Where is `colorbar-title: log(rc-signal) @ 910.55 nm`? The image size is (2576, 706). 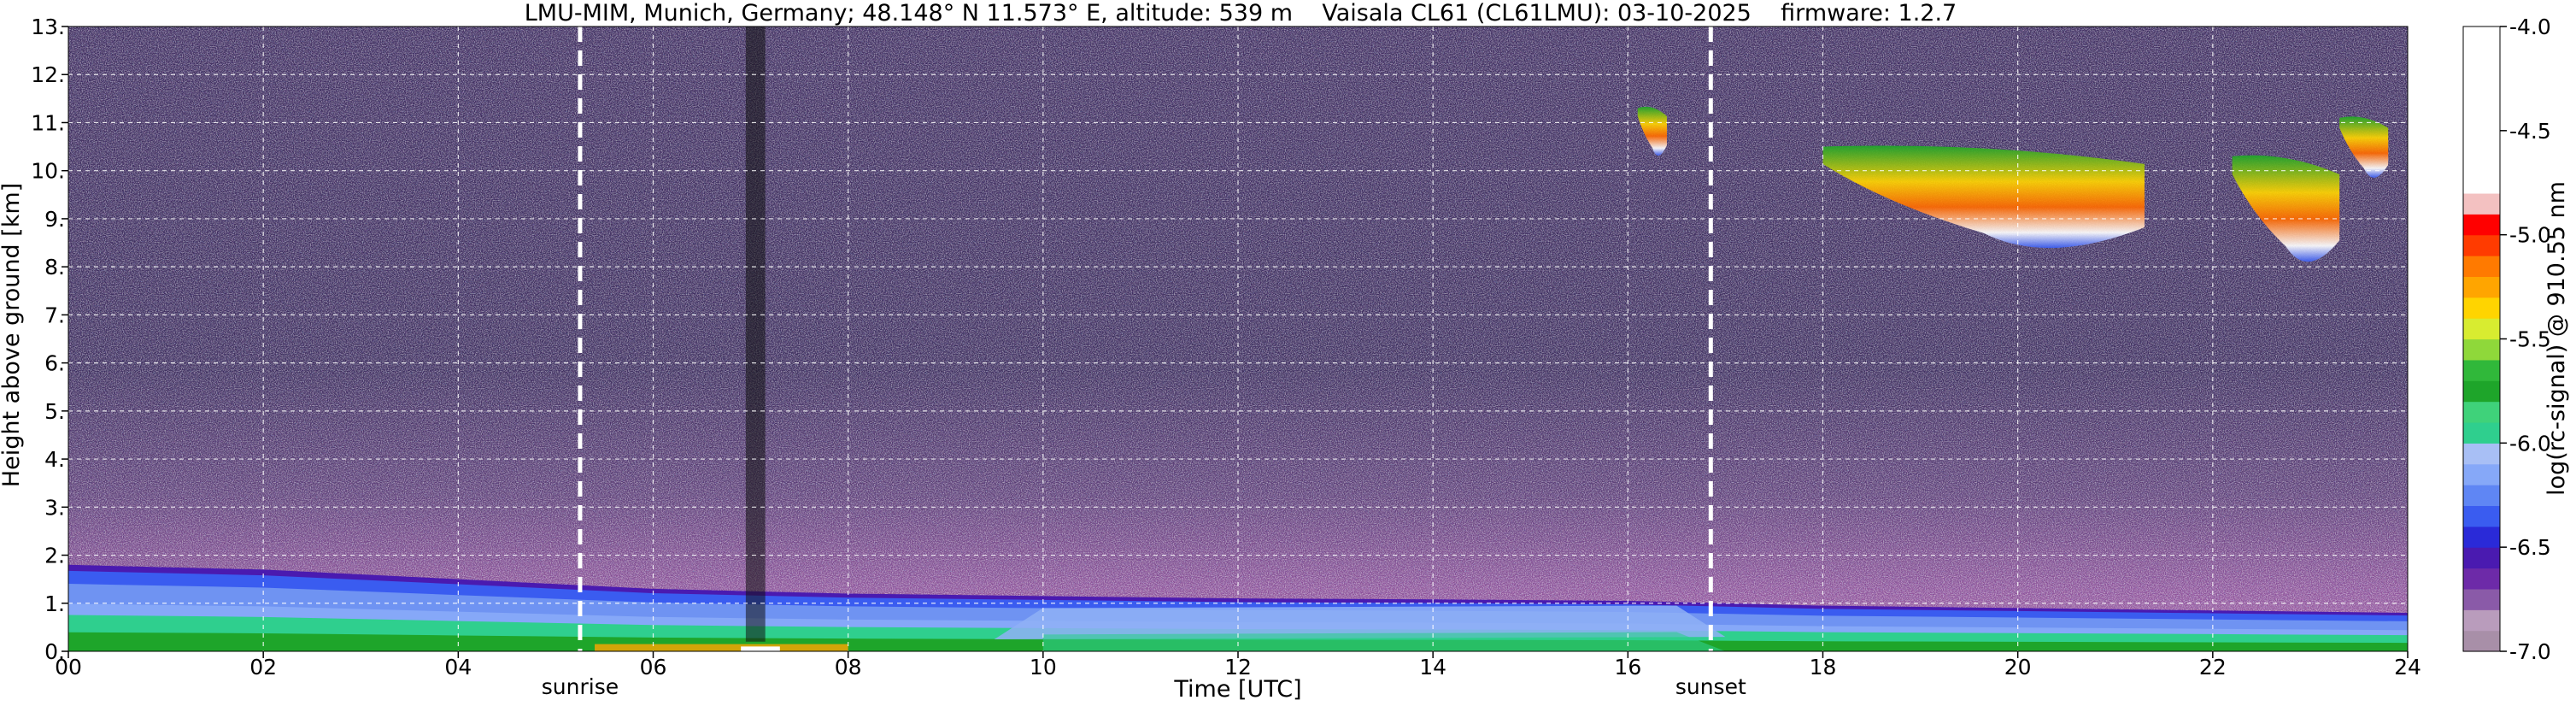
colorbar-title: log(rc-signal) @ 910.55 nm is located at coordinates (2557, 338).